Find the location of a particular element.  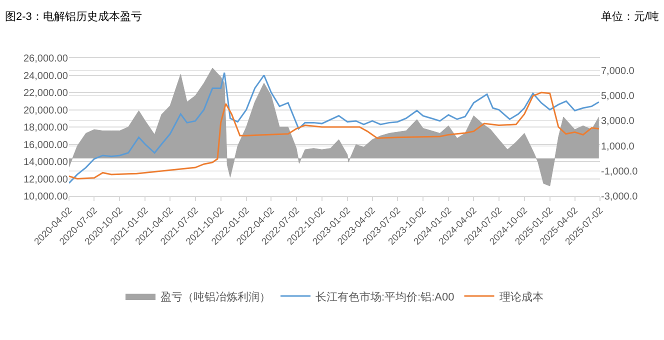

y2-tick-label: 3,000.0 is located at coordinates (618, 122).